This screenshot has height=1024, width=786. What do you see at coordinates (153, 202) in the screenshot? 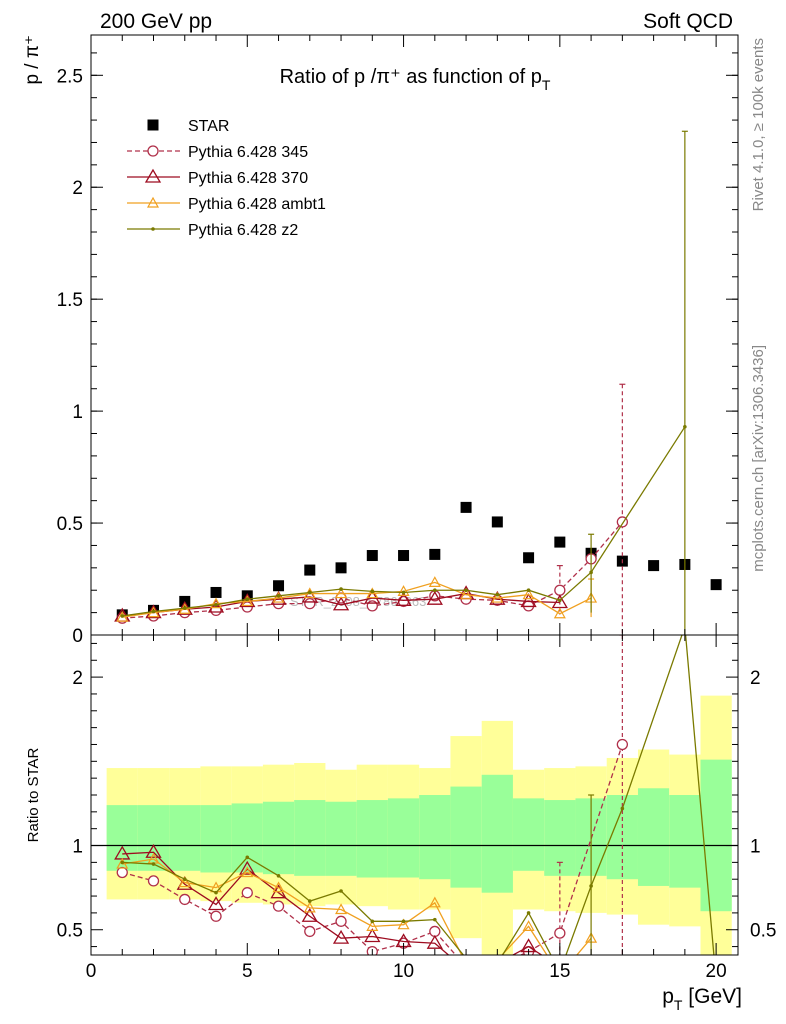
I see `legend-marker-ambt1` at bounding box center [153, 202].